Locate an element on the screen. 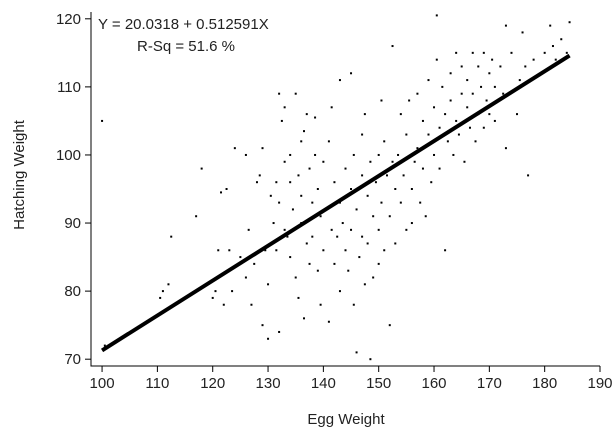 This screenshot has width=615, height=433. x-tick-label: 150 is located at coordinates (378, 383).